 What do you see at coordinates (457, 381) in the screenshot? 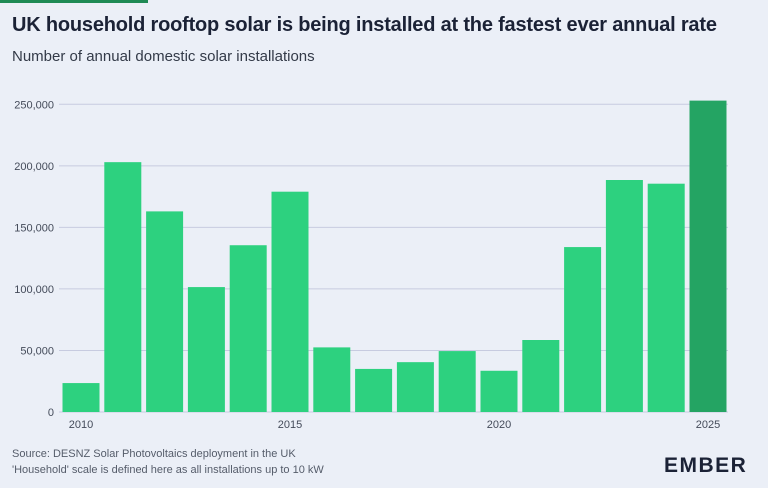
I see `bar-2019` at bounding box center [457, 381].